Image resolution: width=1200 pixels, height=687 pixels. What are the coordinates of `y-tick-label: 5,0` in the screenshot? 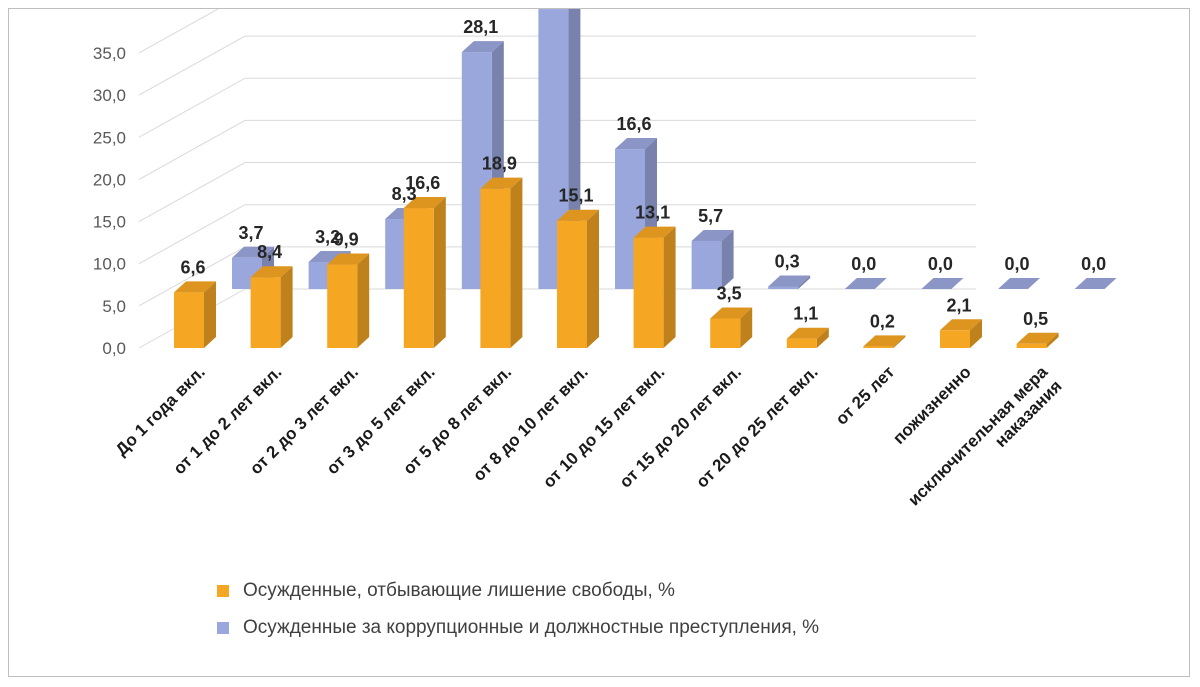 It's located at (114, 306).